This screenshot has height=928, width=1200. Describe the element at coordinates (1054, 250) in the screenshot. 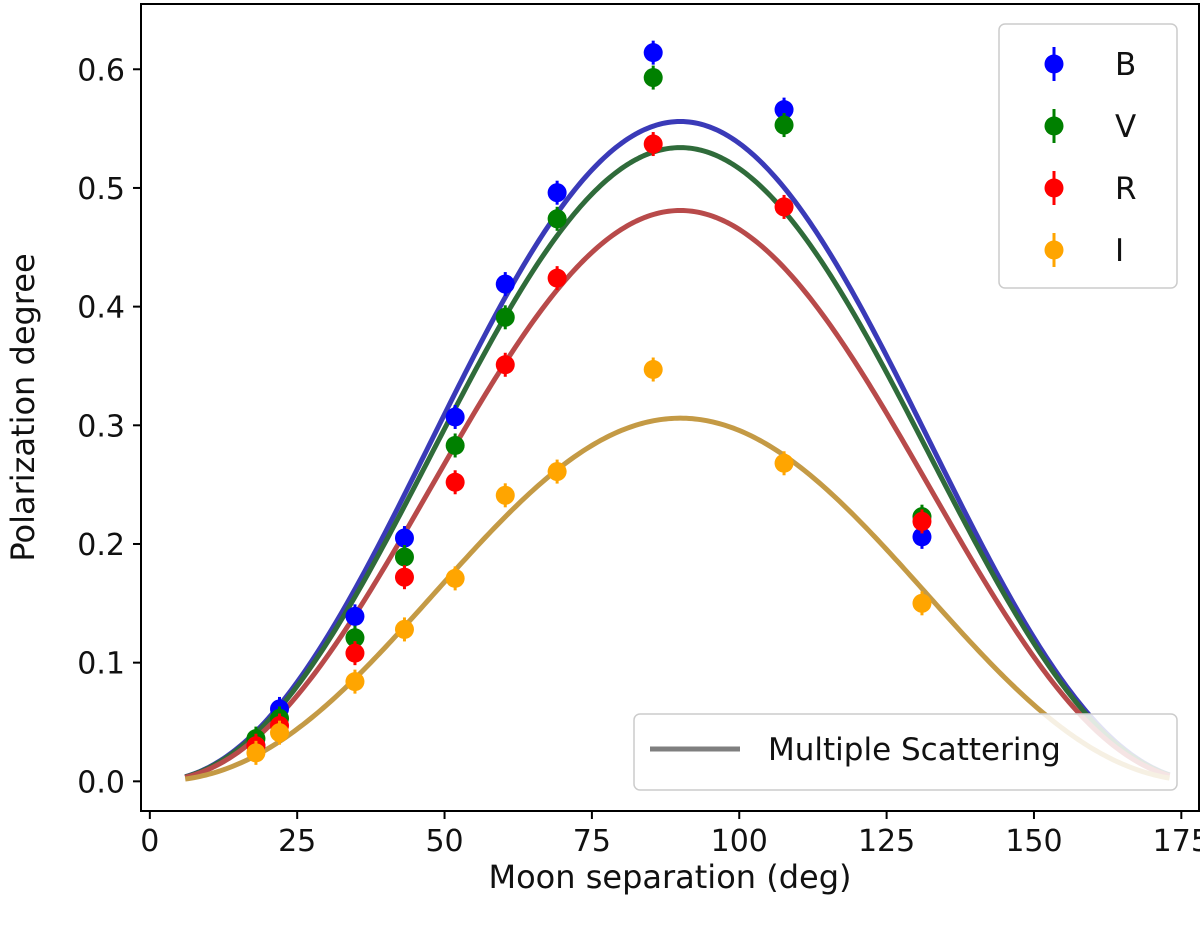

I see `legend-marker-i` at that location.